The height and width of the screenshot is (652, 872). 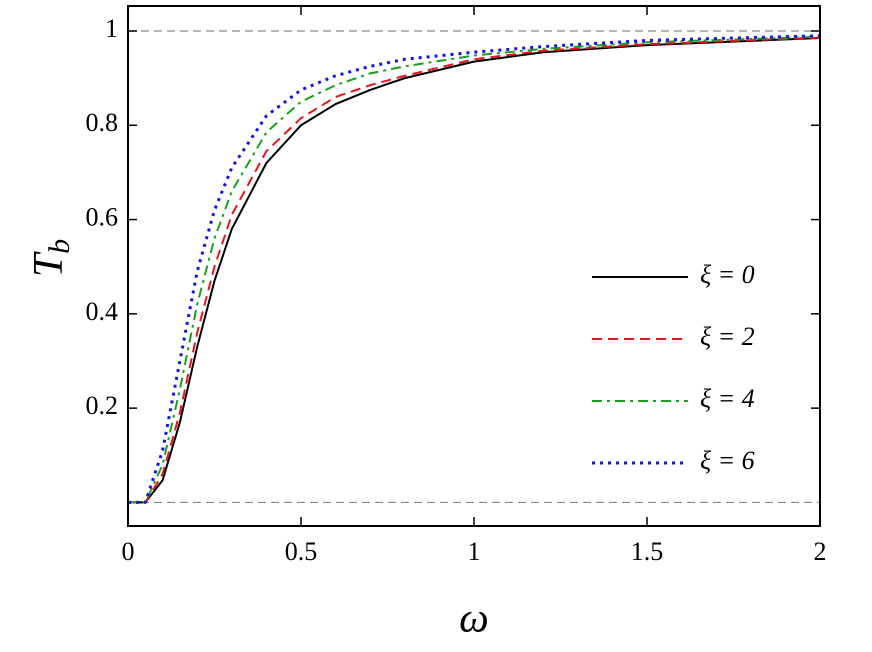 What do you see at coordinates (727, 336) in the screenshot?
I see `legend-label: ξ = 2` at bounding box center [727, 336].